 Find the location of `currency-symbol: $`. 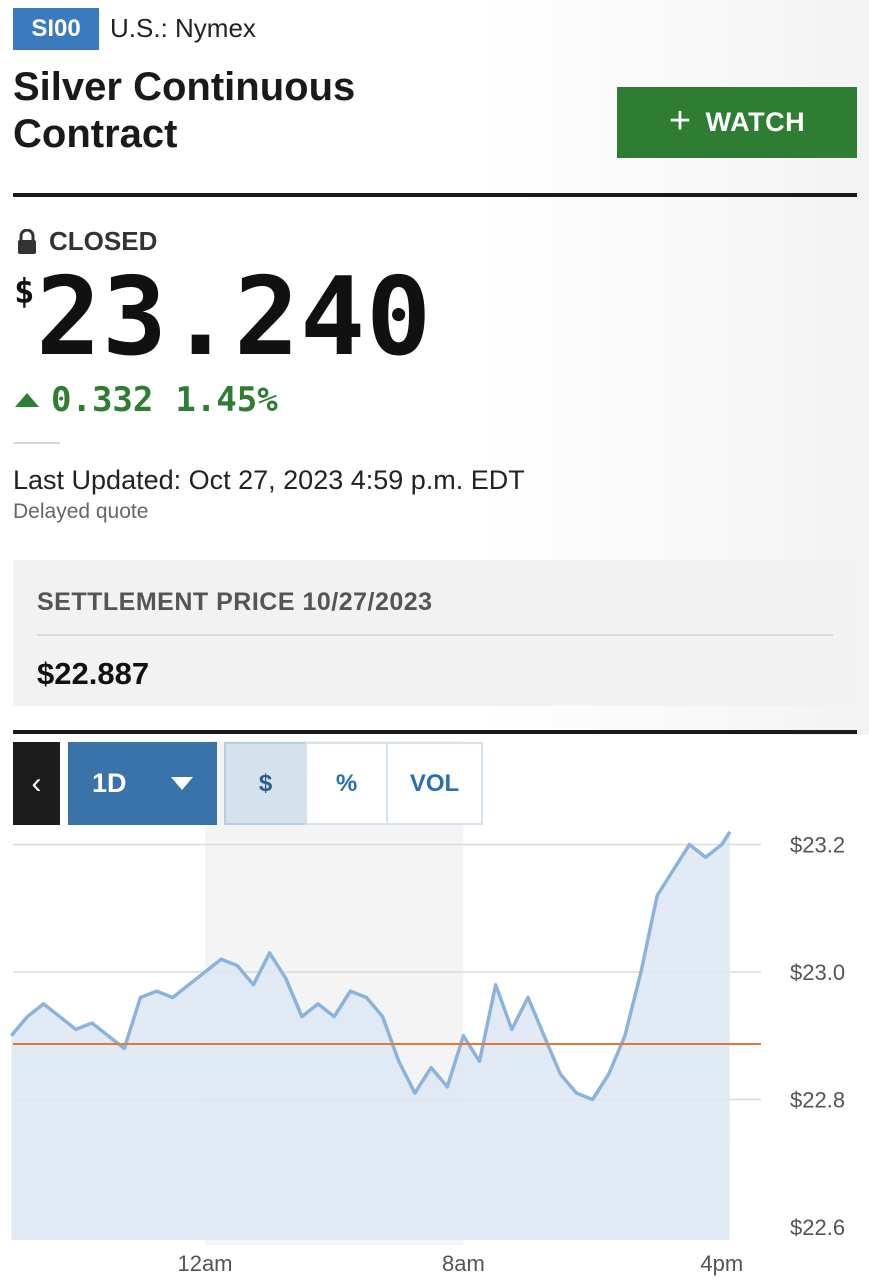

currency-symbol: $ is located at coordinates (24, 292).